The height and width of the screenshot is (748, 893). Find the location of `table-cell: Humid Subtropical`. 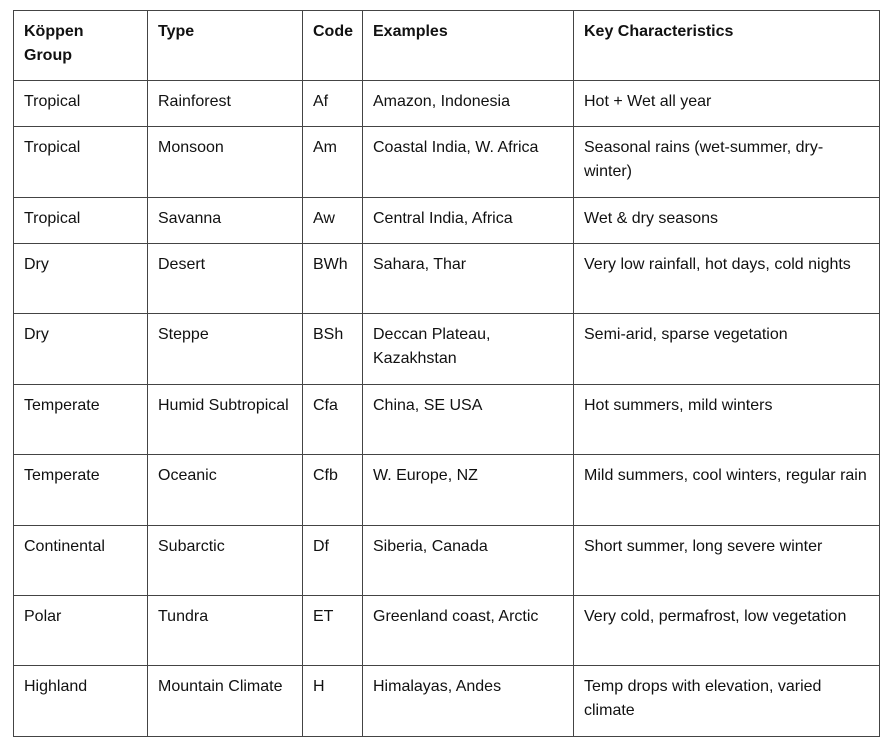

table-cell: Humid Subtropical is located at coordinates (225, 419).